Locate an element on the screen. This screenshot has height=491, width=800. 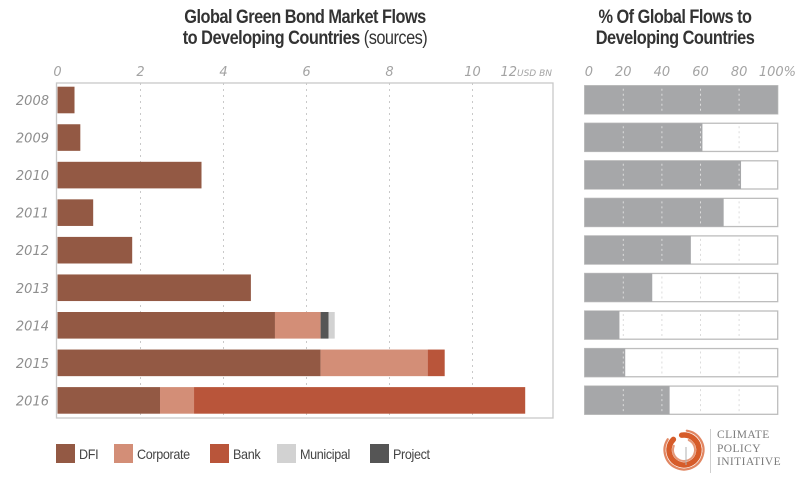
legend-swatch-project is located at coordinates (379, 453).